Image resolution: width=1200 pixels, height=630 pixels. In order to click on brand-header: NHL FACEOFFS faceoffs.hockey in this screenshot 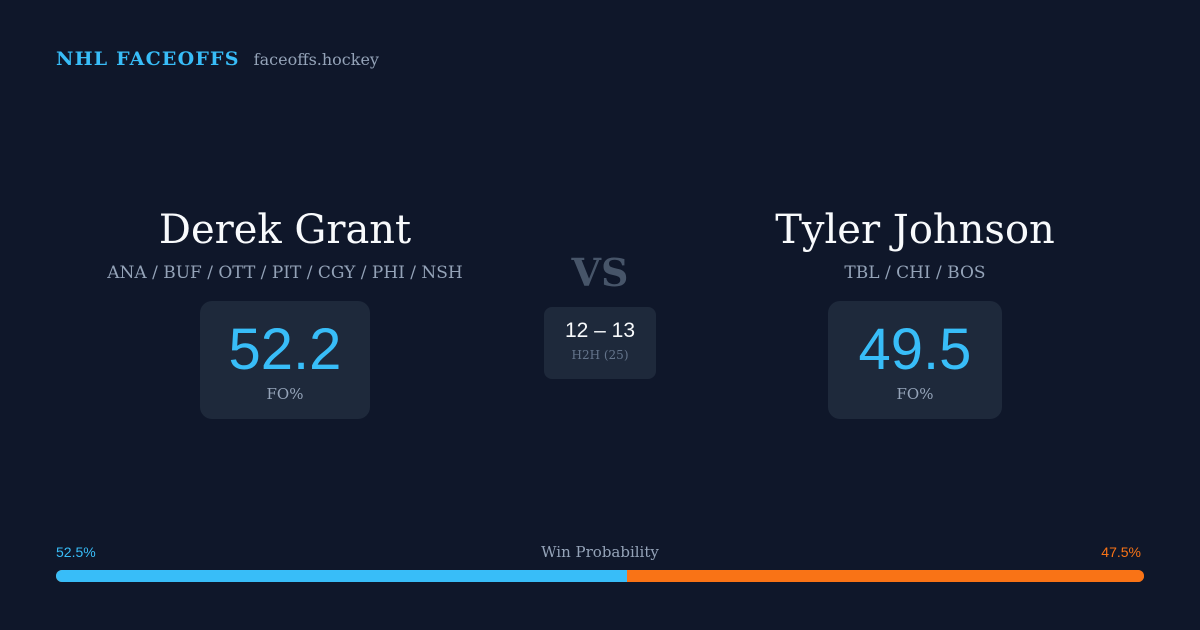, I will do `click(217, 59)`.